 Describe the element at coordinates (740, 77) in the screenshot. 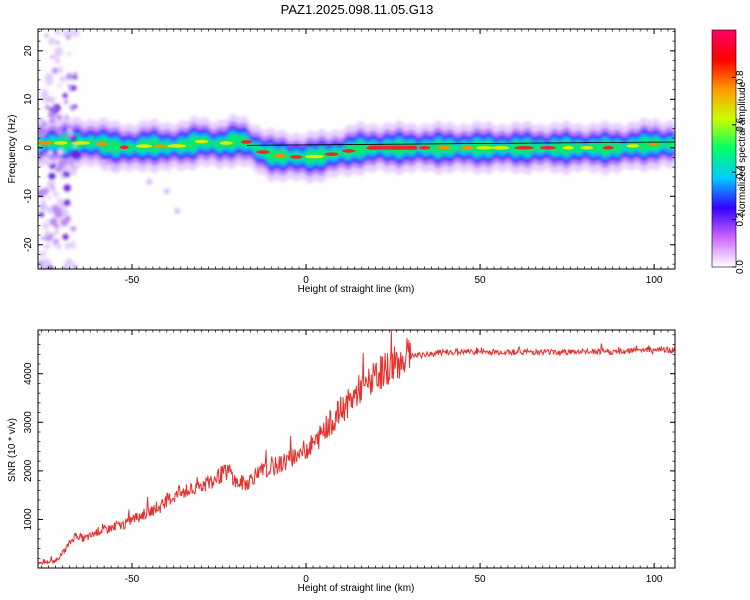

I see `colorbar-tick-label: 0.8` at that location.